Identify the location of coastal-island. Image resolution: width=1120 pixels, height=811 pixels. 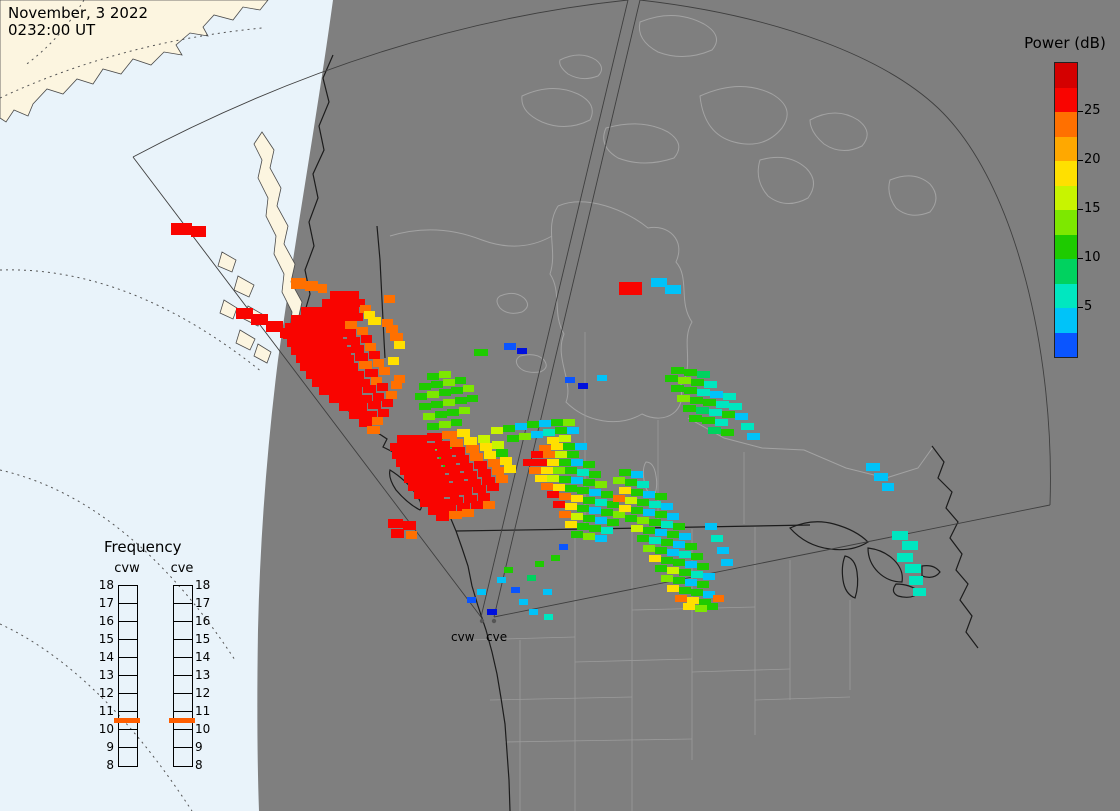
(228, 309).